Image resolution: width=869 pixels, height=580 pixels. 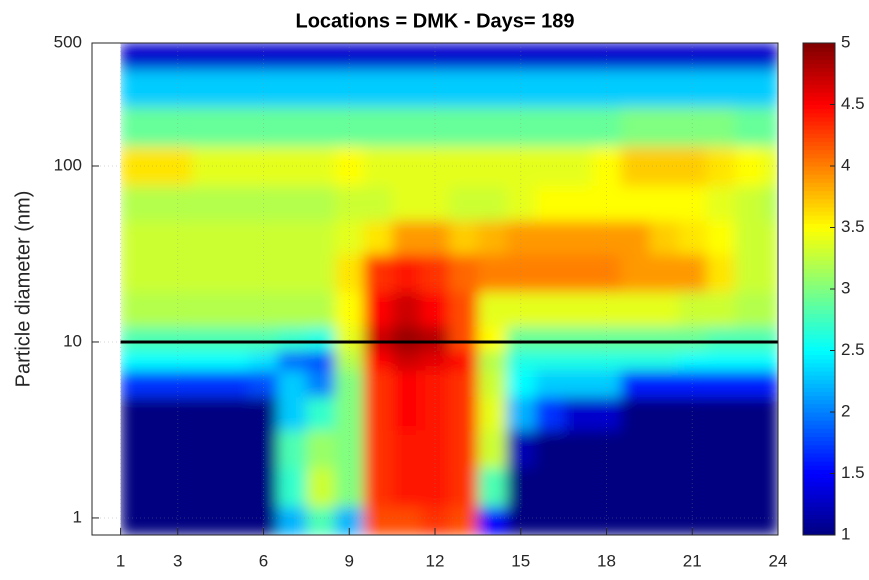 What do you see at coordinates (845, 410) in the screenshot?
I see `colorbar-tick-label: 2` at bounding box center [845, 410].